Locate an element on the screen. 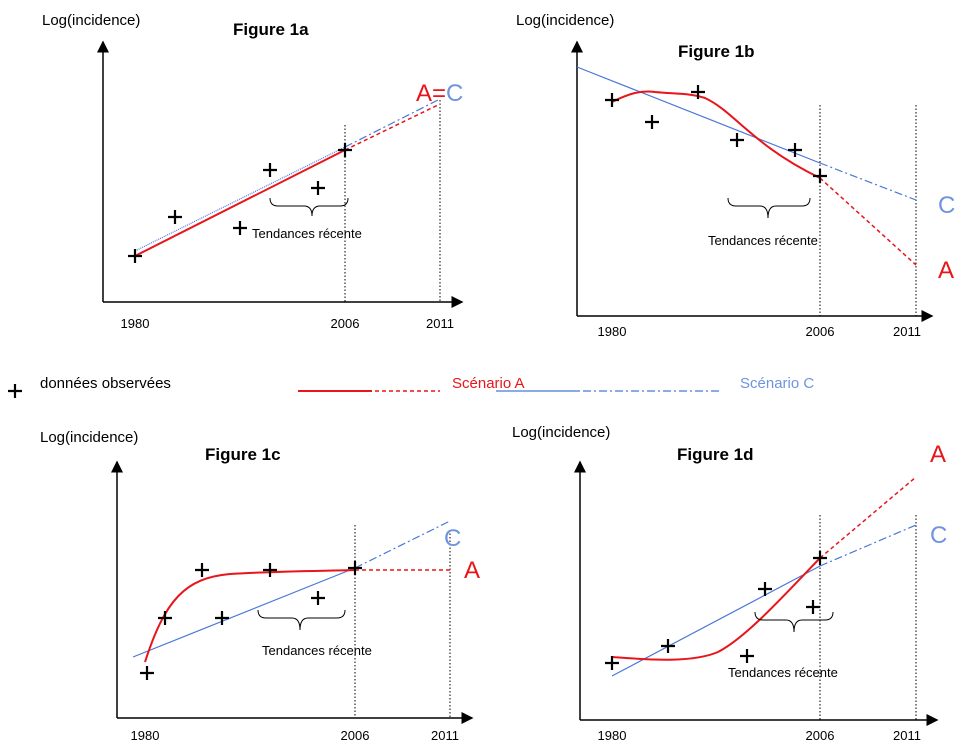 The image size is (961, 747). label-c: C is located at coordinates (454, 93).